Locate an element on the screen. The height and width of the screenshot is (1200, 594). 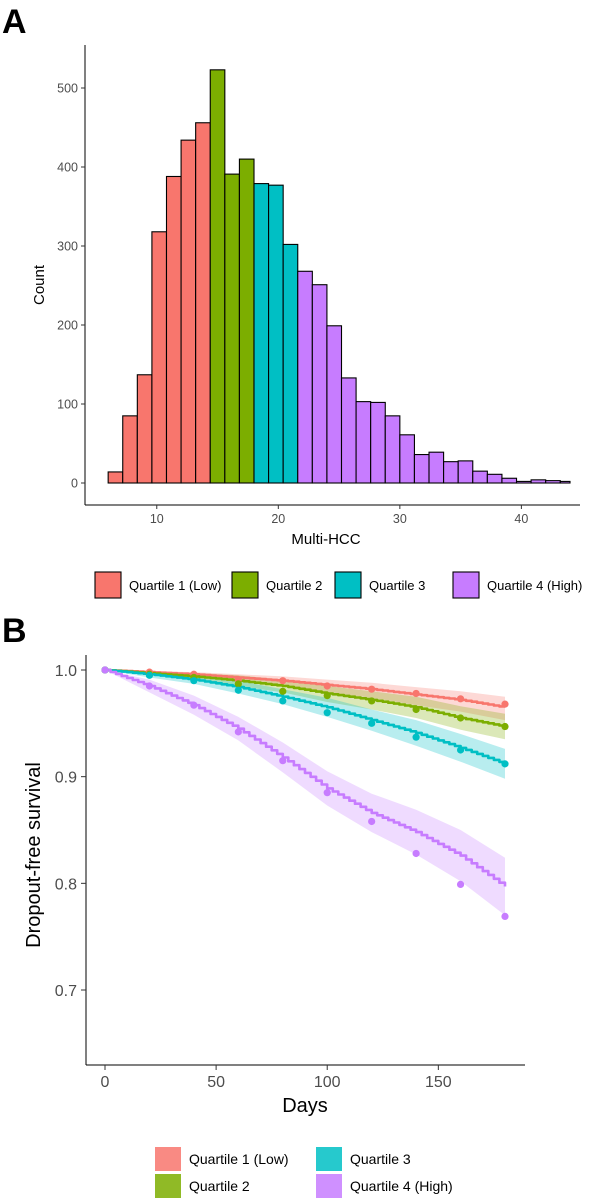
survival-x-tick-label: 50 is located at coordinates (216, 1082).